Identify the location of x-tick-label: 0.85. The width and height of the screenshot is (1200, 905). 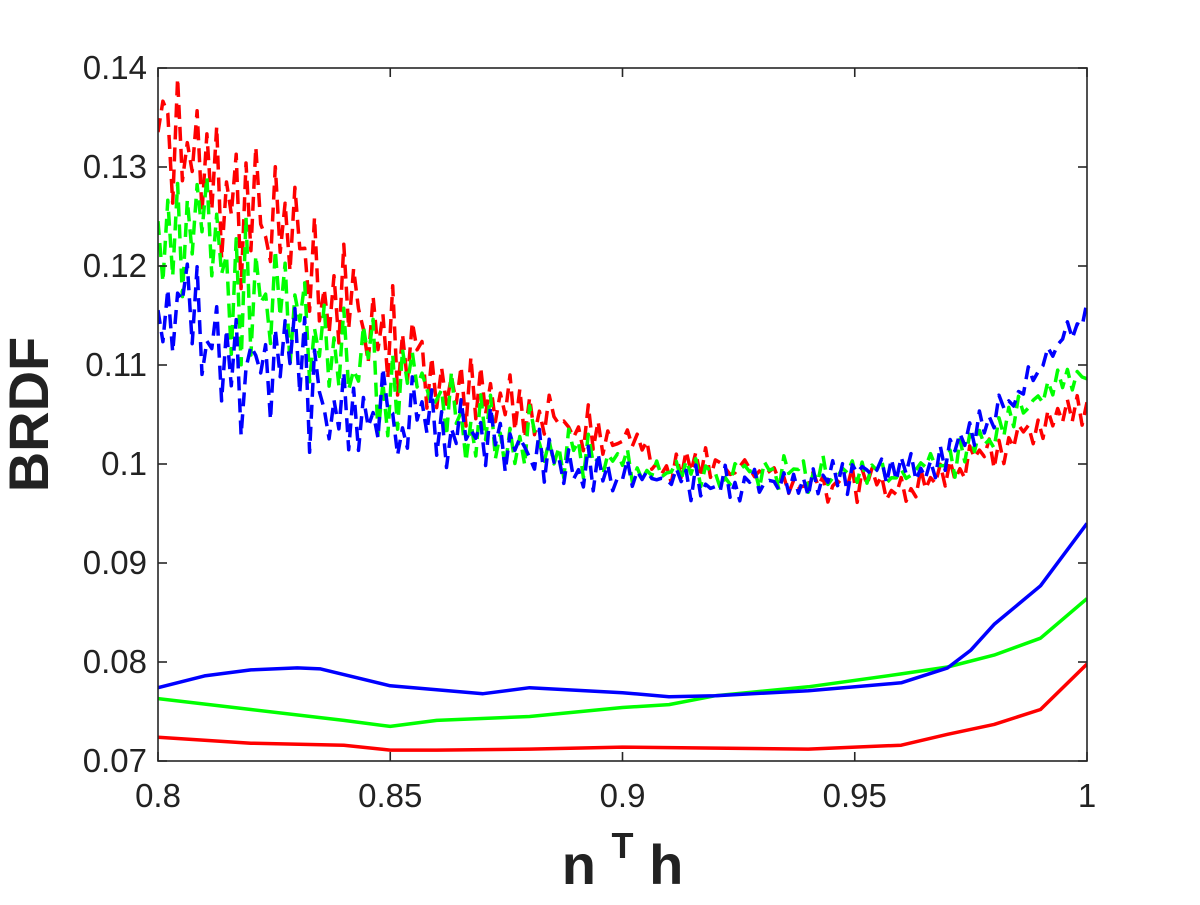
(390, 795).